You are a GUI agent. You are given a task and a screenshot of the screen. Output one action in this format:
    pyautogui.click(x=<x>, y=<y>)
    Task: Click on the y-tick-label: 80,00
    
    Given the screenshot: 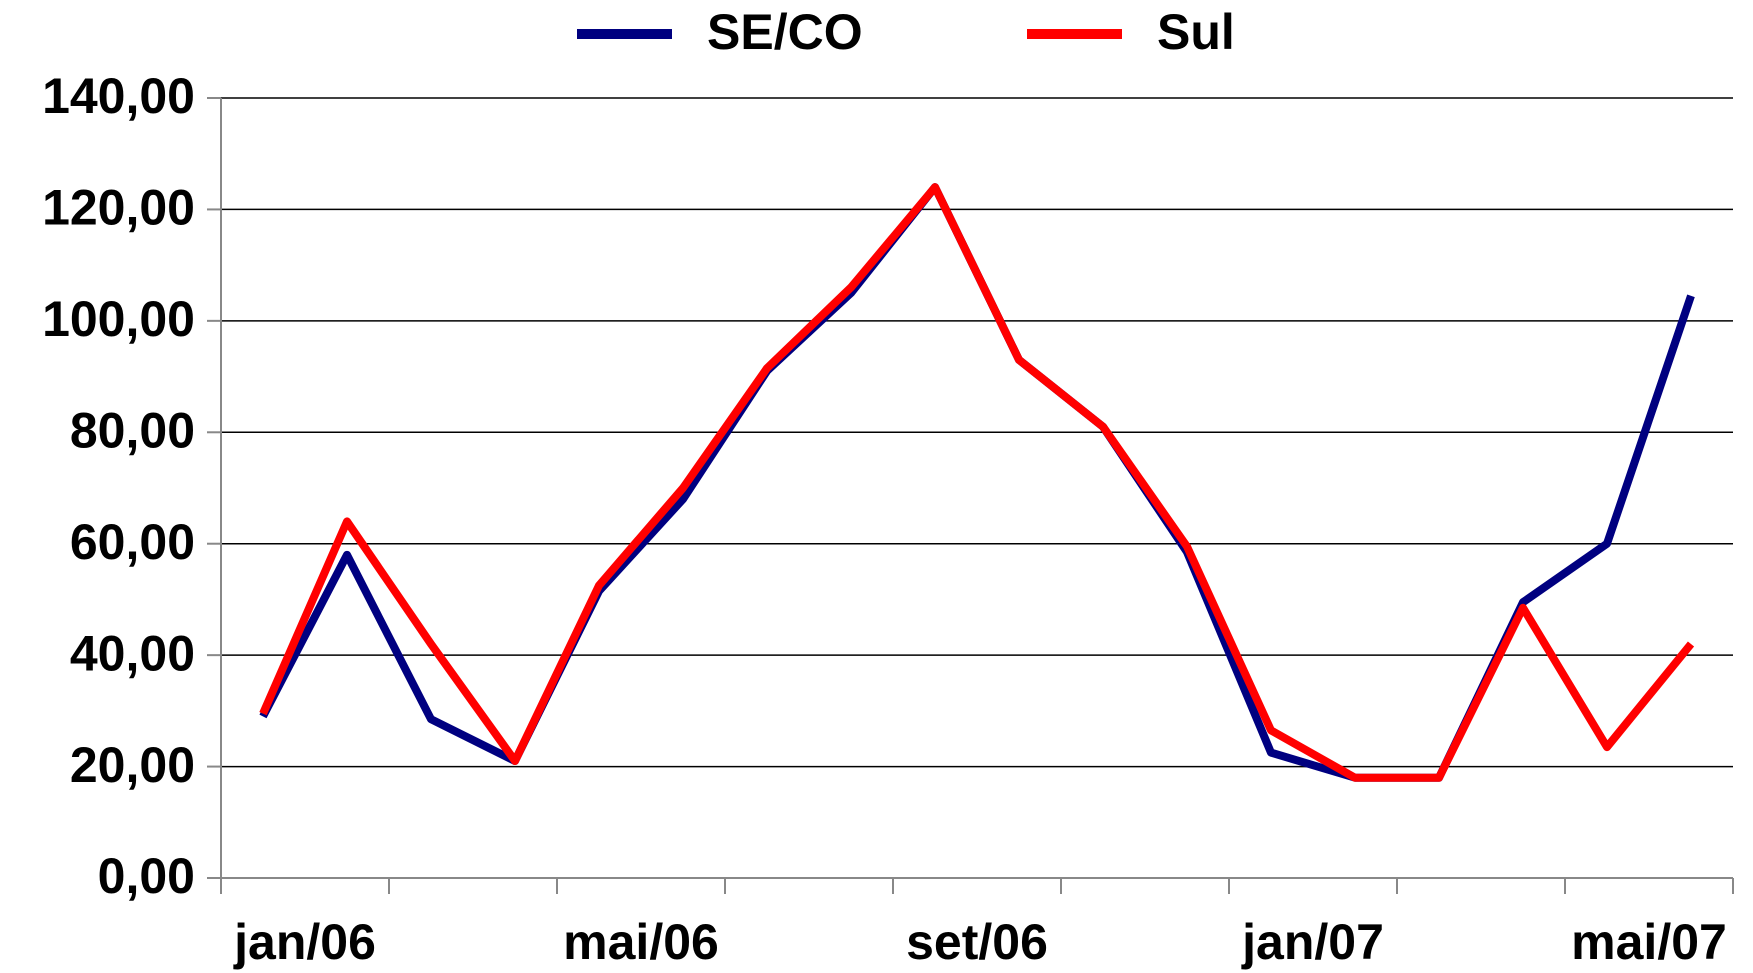 What is the action you would take?
    pyautogui.click(x=132, y=430)
    